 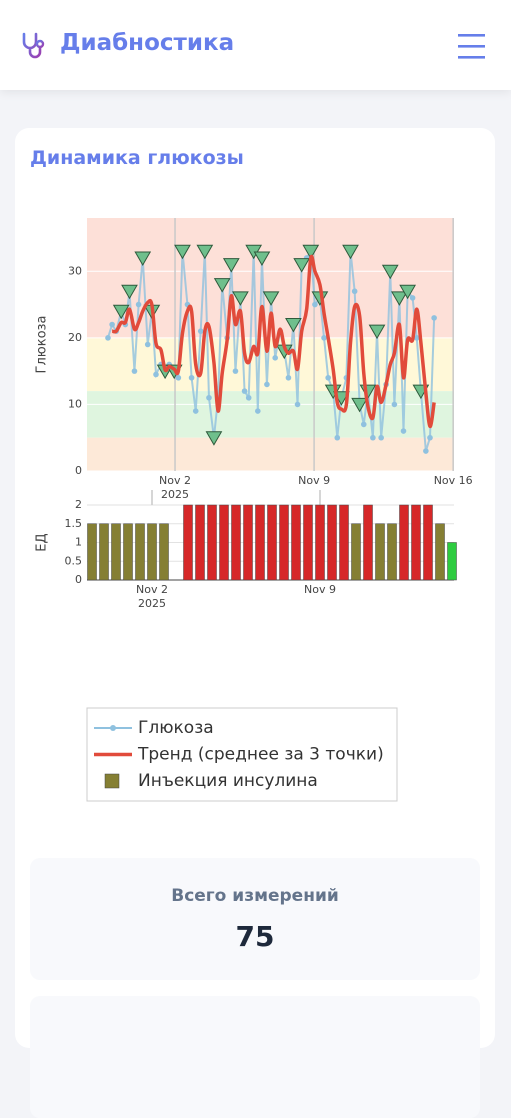 What do you see at coordinates (137, 158) in the screenshot?
I see `card-title: Динамика глюкозы` at bounding box center [137, 158].